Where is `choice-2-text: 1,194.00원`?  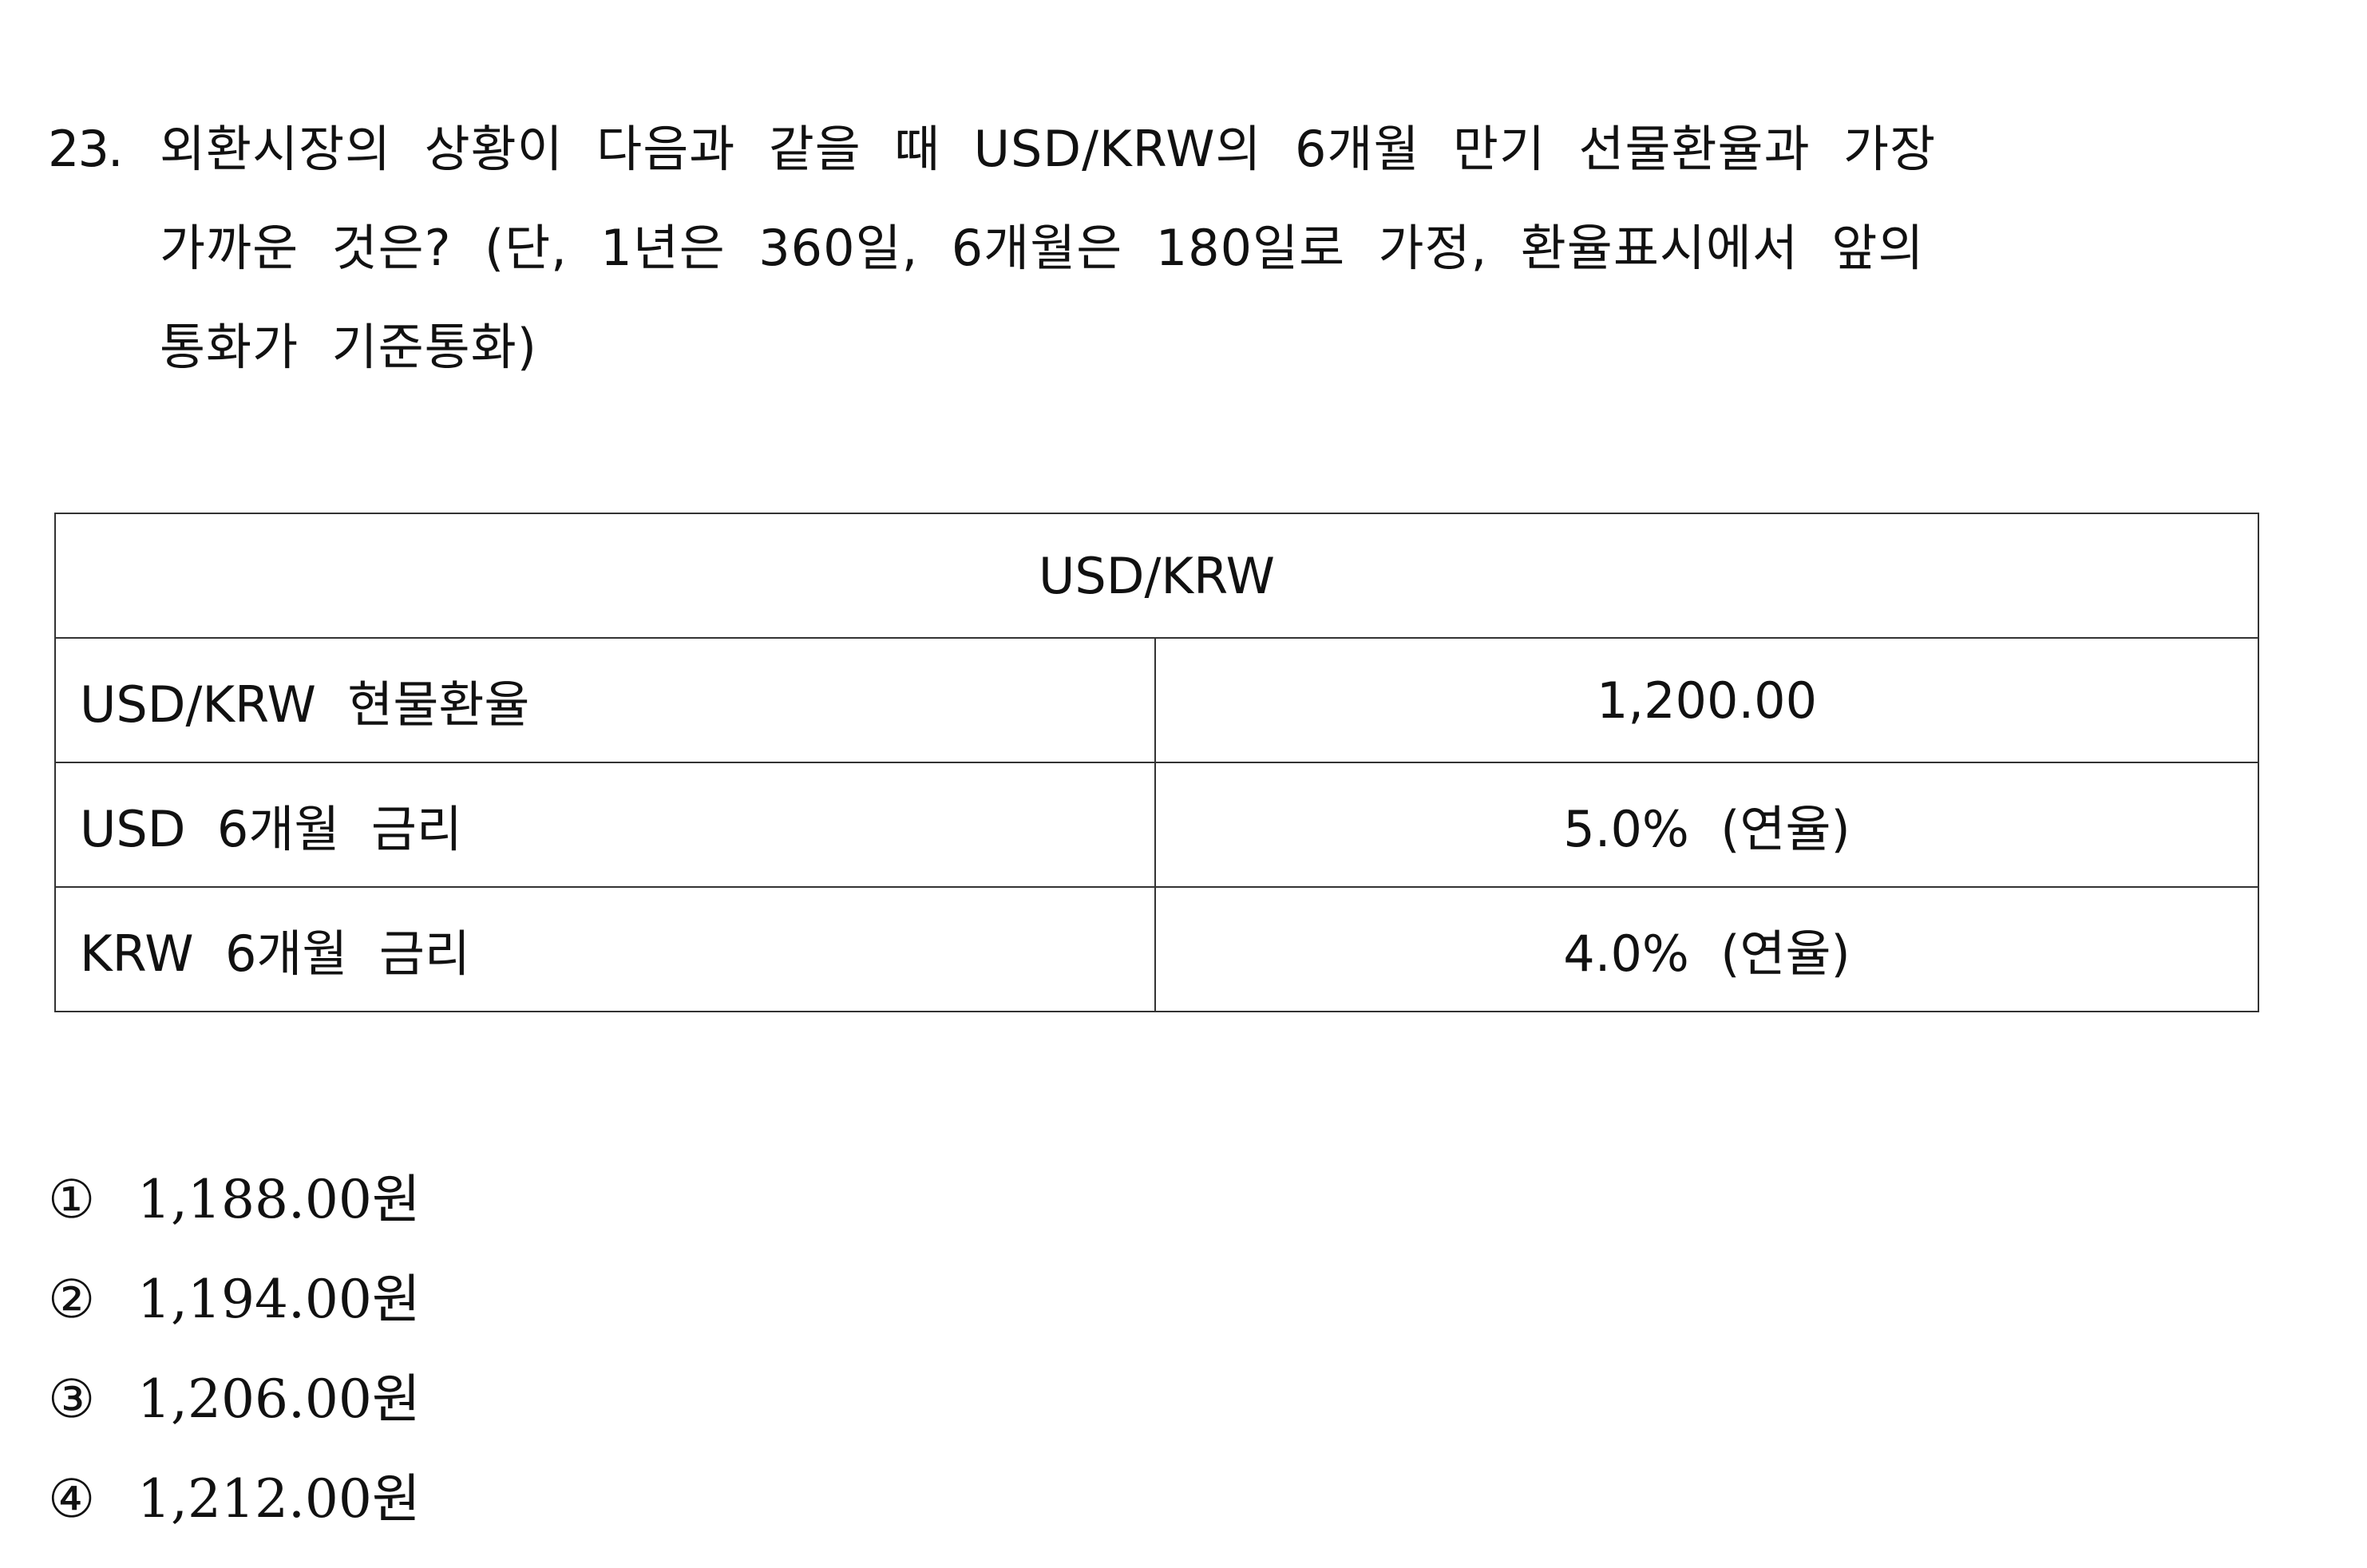 choice-2-text: 1,194.00원 is located at coordinates (279, 1299).